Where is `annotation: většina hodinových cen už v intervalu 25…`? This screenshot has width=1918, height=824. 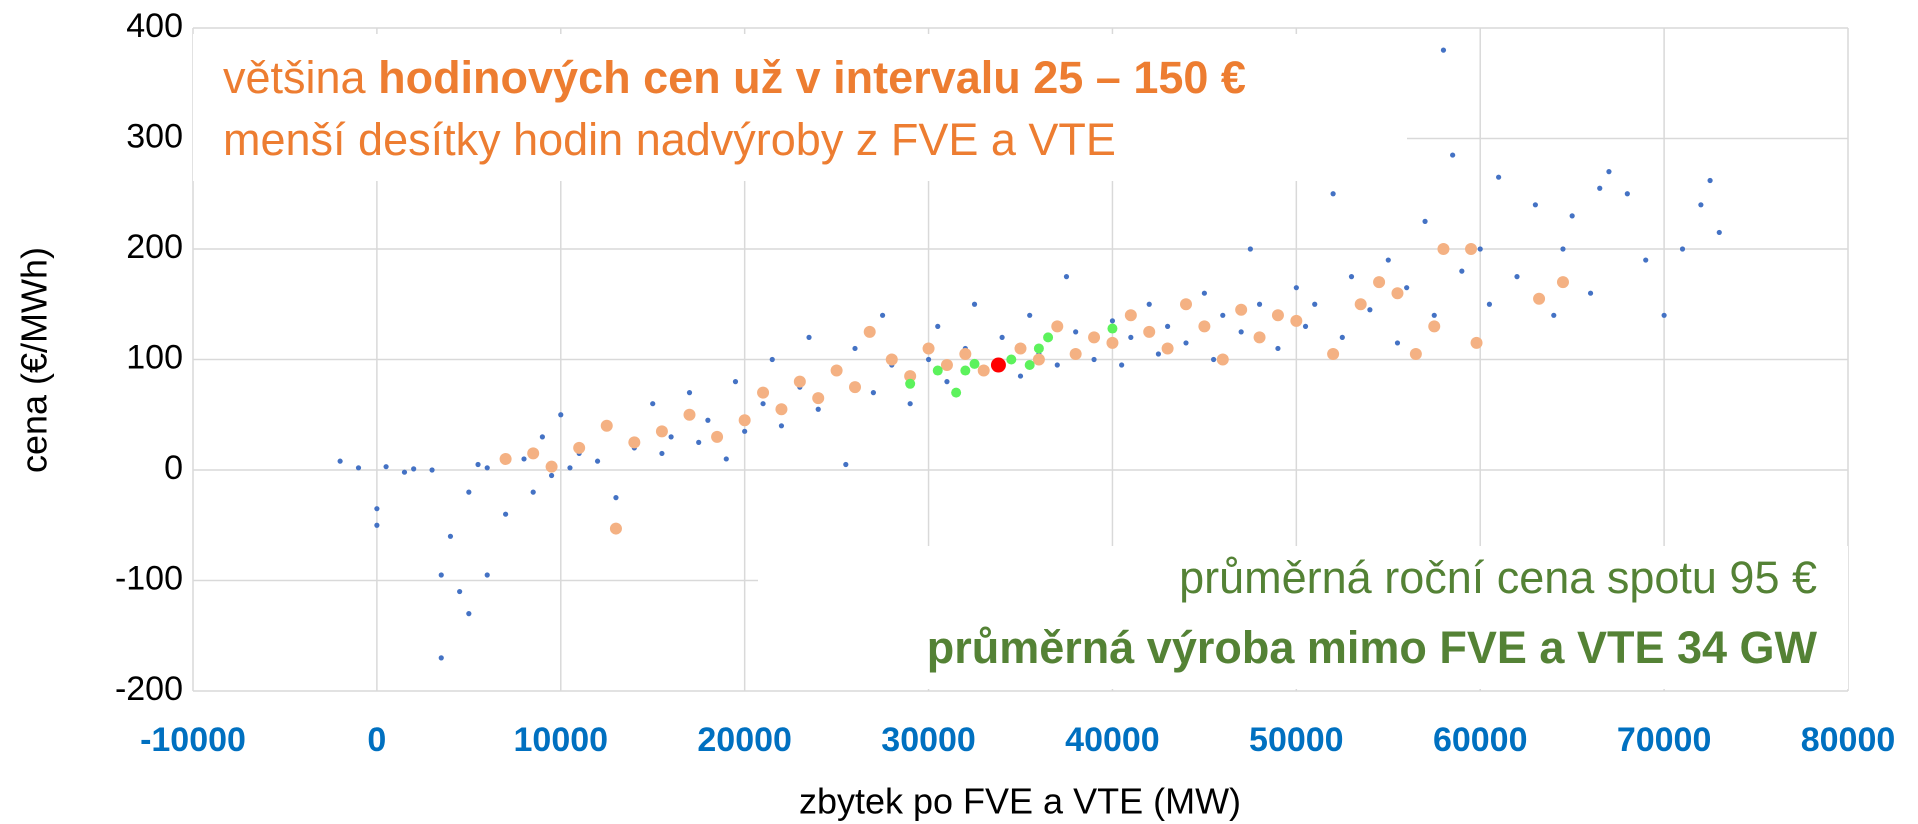 annotation: většina hodinových cen už v intervalu 25… is located at coordinates (734, 77).